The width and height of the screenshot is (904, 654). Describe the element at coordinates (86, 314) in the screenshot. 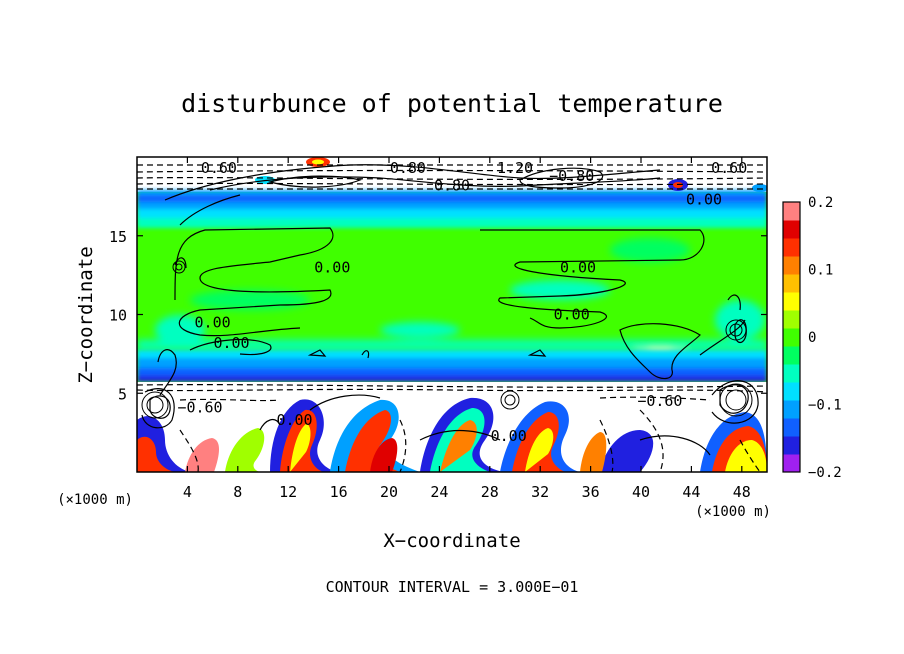

I see `y-axis-label: Z−coordinate` at that location.